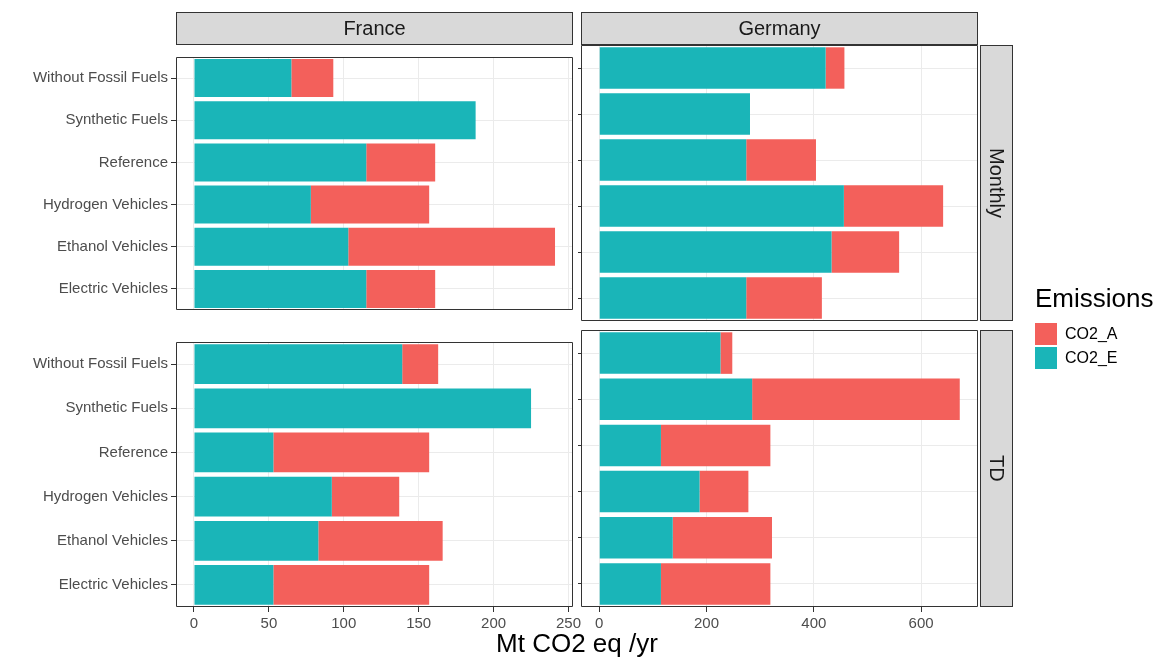 The height and width of the screenshot is (661, 1169). What do you see at coordinates (1094, 298) in the screenshot?
I see `legend-title: Emissions` at bounding box center [1094, 298].